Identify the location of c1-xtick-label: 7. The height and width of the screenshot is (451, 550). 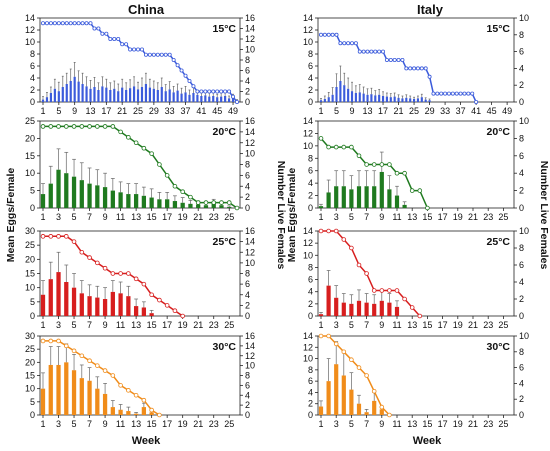
(89, 217).